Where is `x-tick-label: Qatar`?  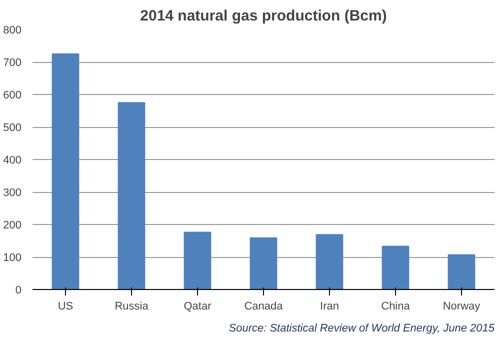 x-tick-label: Qatar is located at coordinates (198, 306).